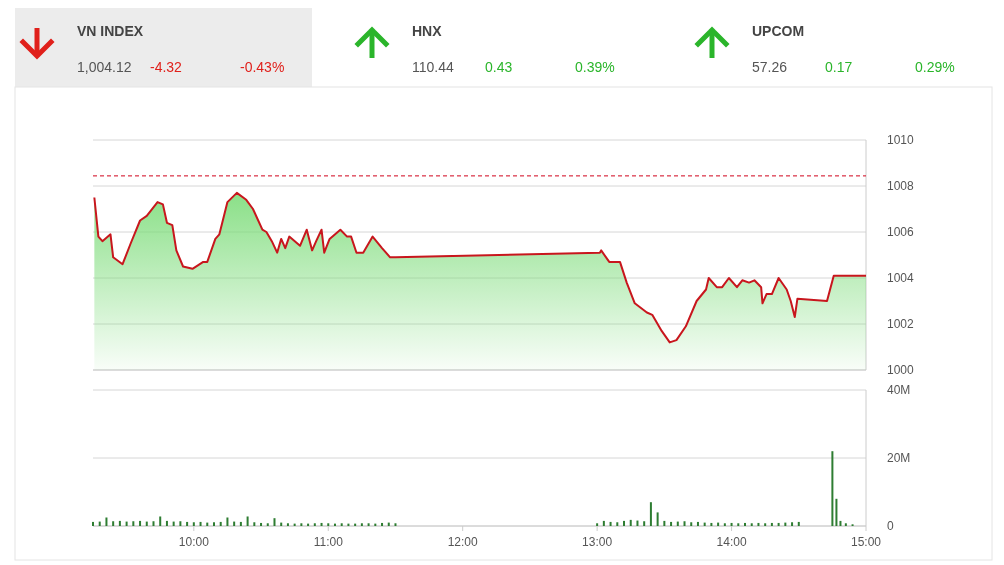  I want to click on data-label: 0.43, so click(499, 67).